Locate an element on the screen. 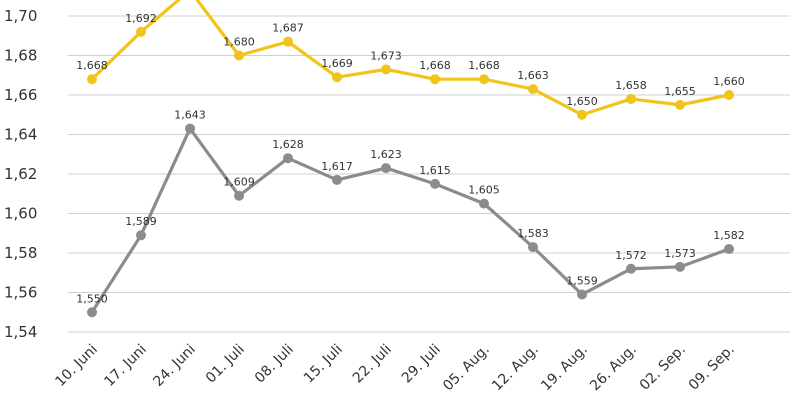  y-tick-label: 1,58 is located at coordinates (20, 253).